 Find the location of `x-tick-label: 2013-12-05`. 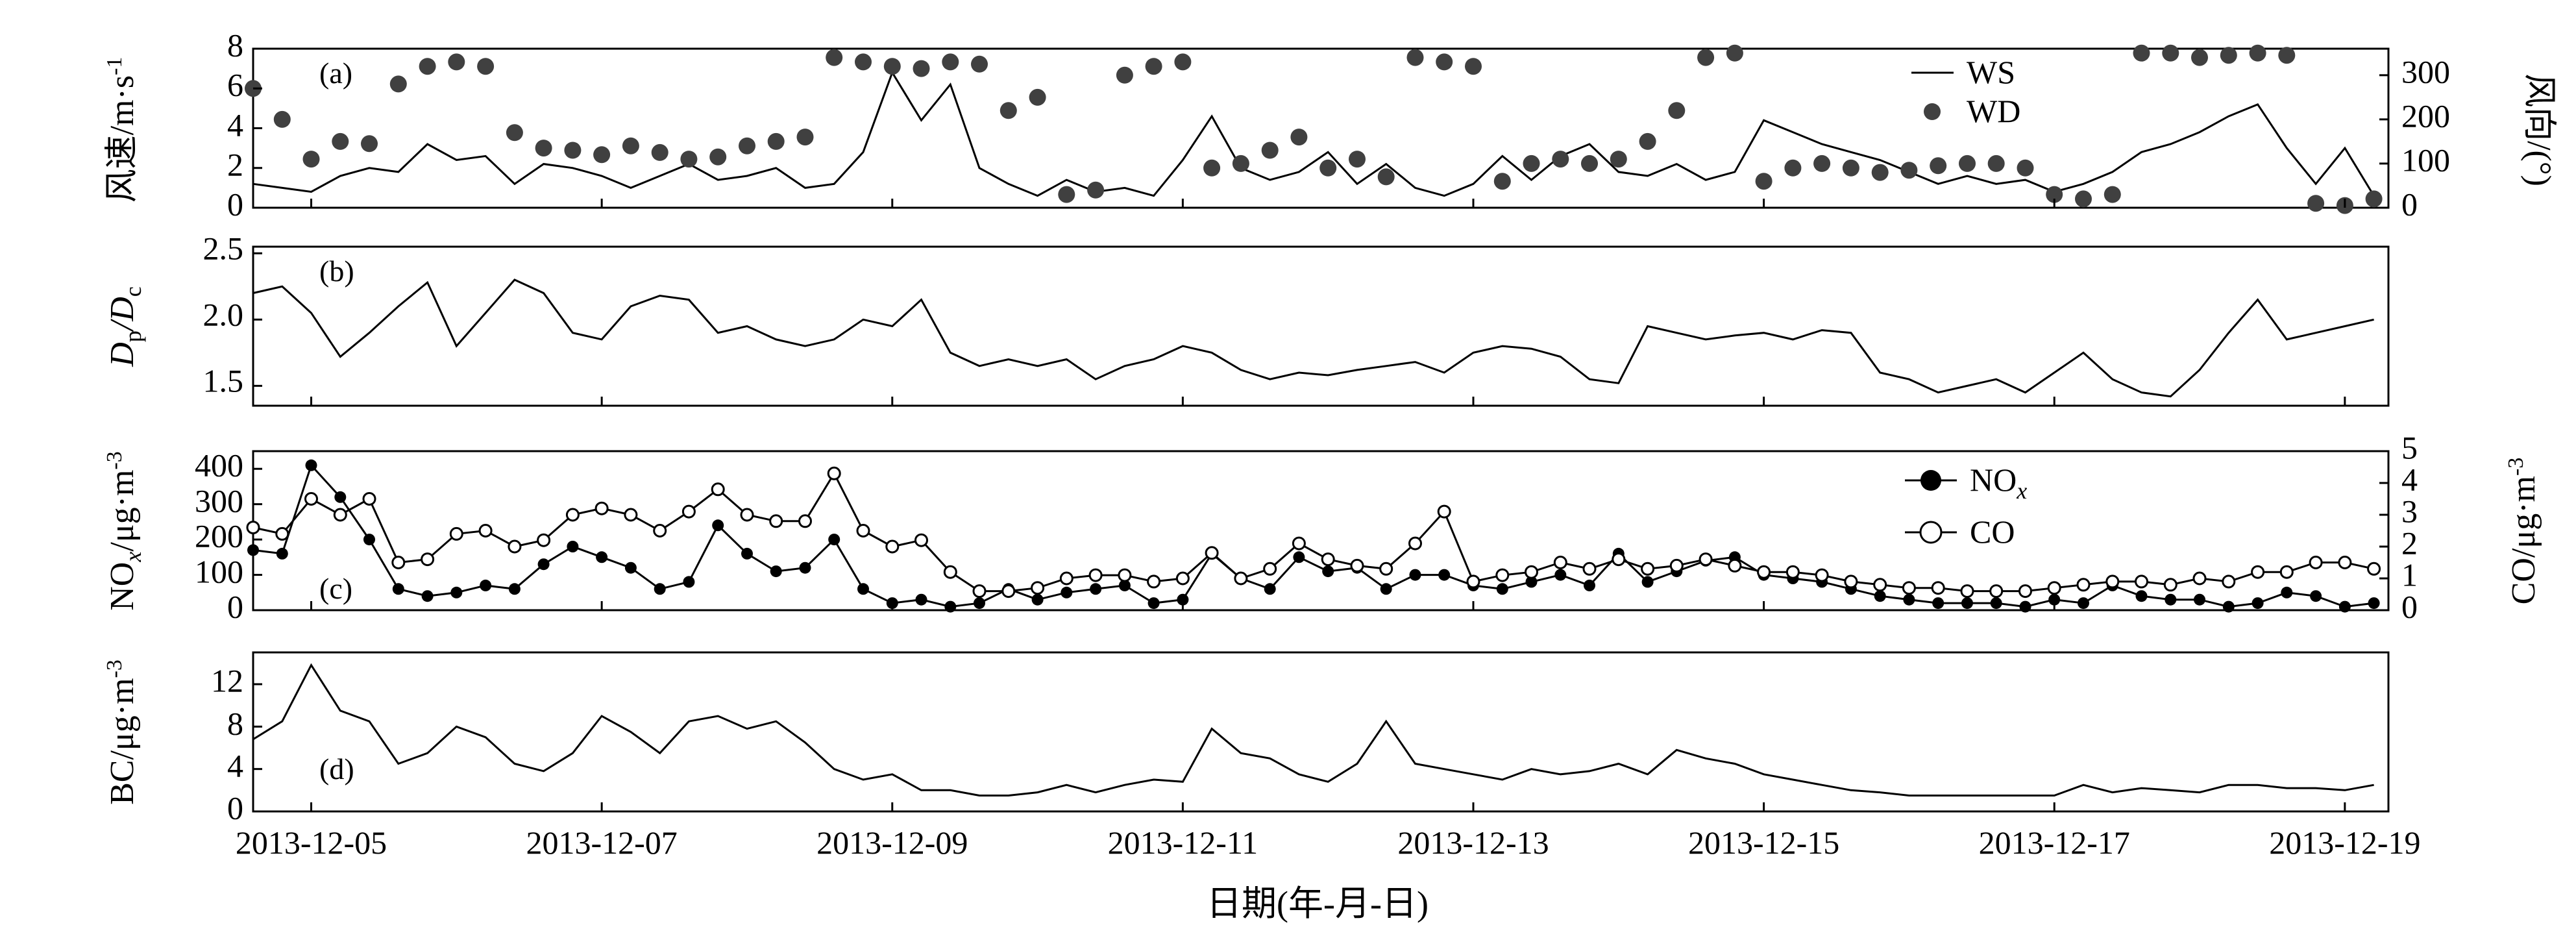

x-tick-label: 2013-12-05 is located at coordinates (311, 842).